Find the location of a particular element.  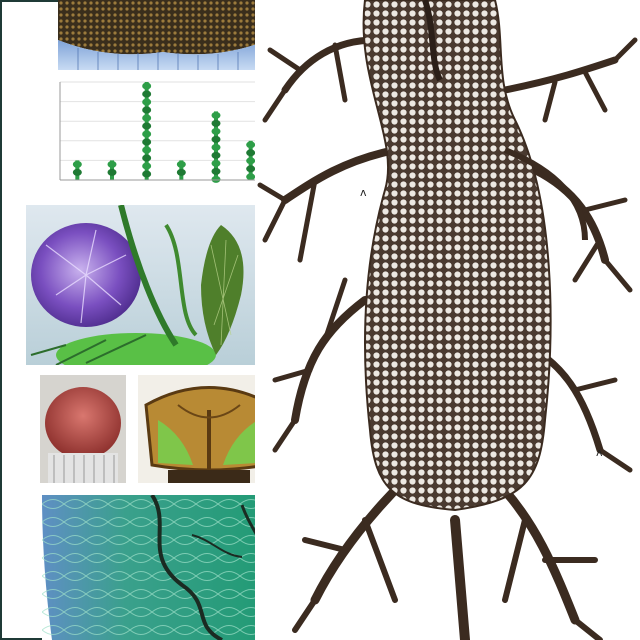

purple-bloom-panel is located at coordinates (153, 285).